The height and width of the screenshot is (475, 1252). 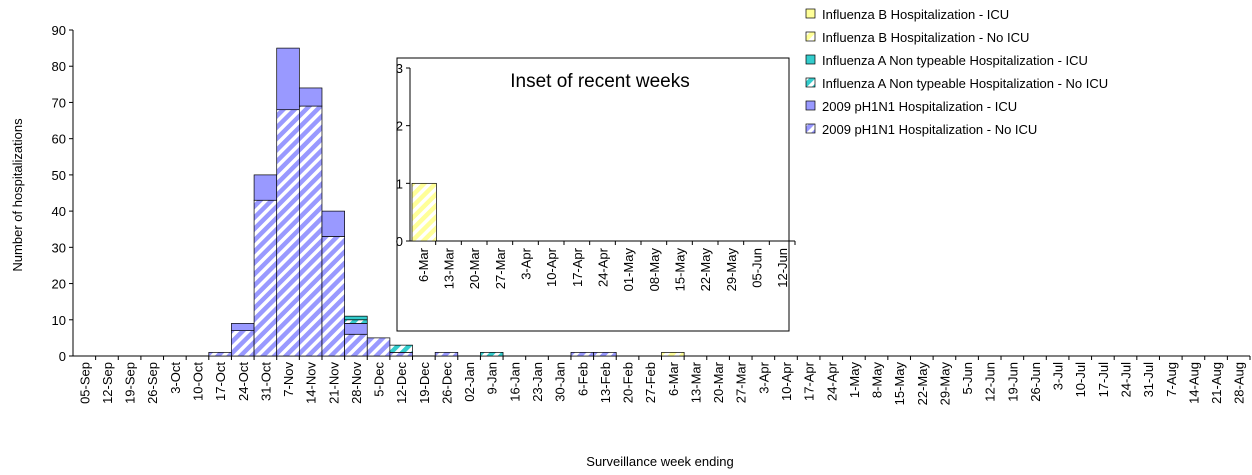 I want to click on x-tick-label: 31-Oct, so click(x=265, y=381).